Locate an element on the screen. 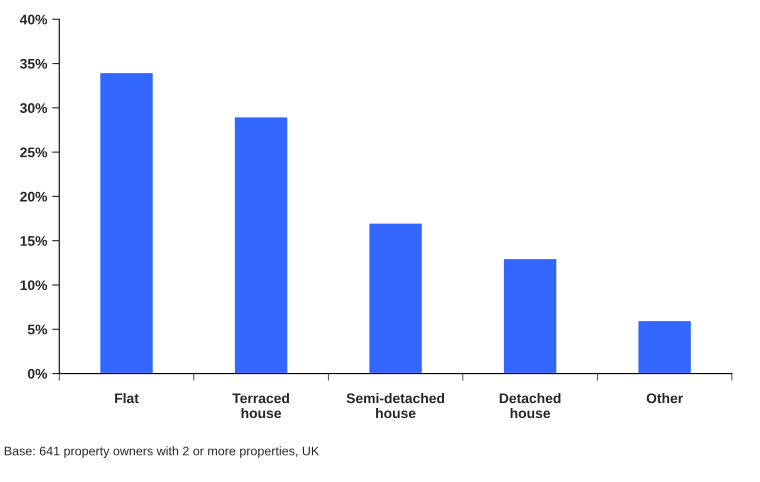 This screenshot has width=760, height=482. y-tick-label: 30% is located at coordinates (34, 108).